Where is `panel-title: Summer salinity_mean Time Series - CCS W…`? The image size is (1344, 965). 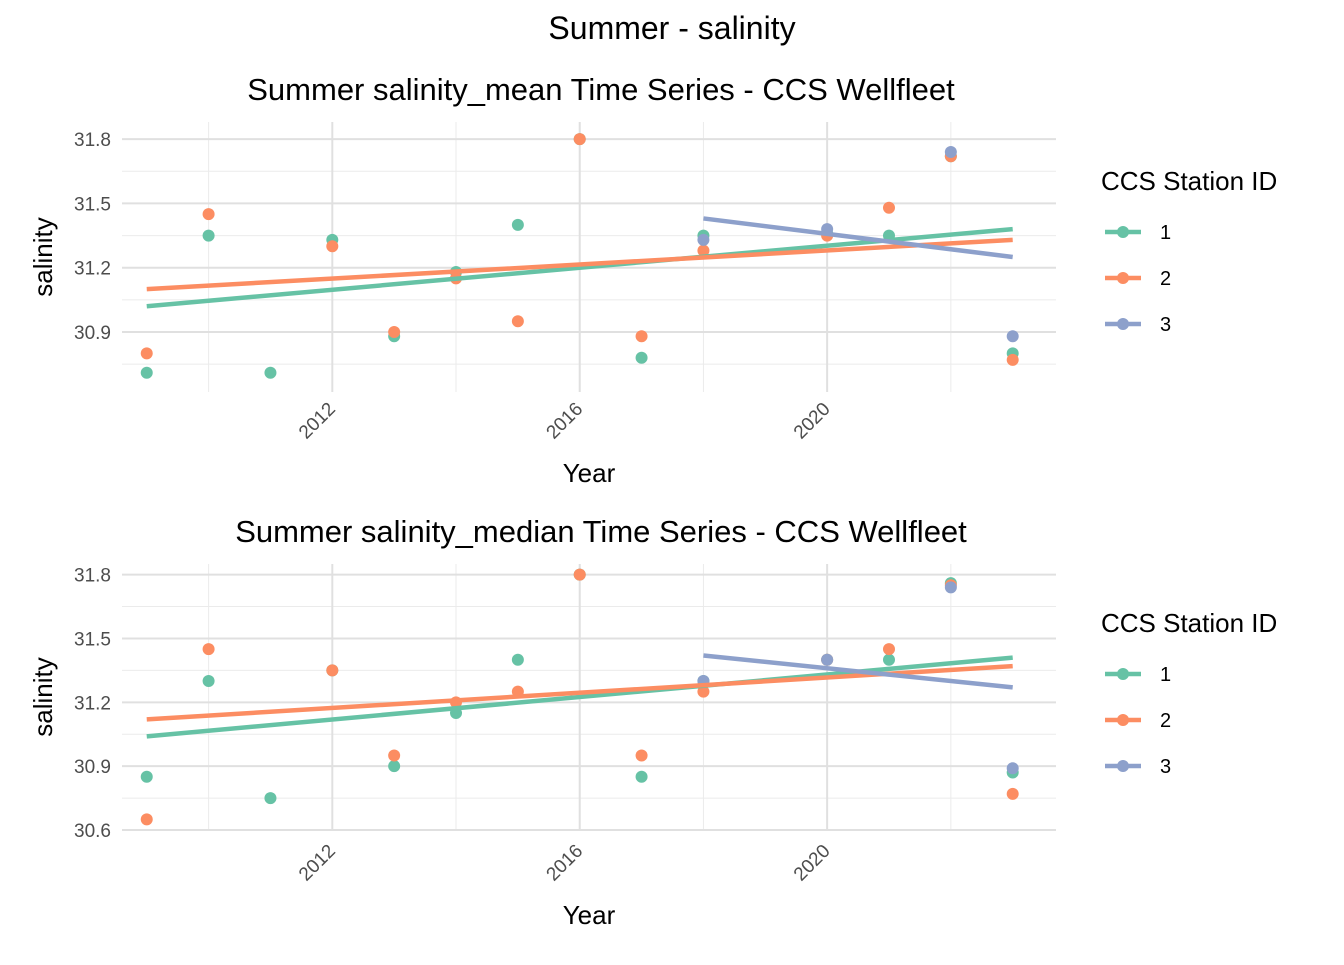 panel-title: Summer salinity_mean Time Series - CCS W… is located at coordinates (601, 89).